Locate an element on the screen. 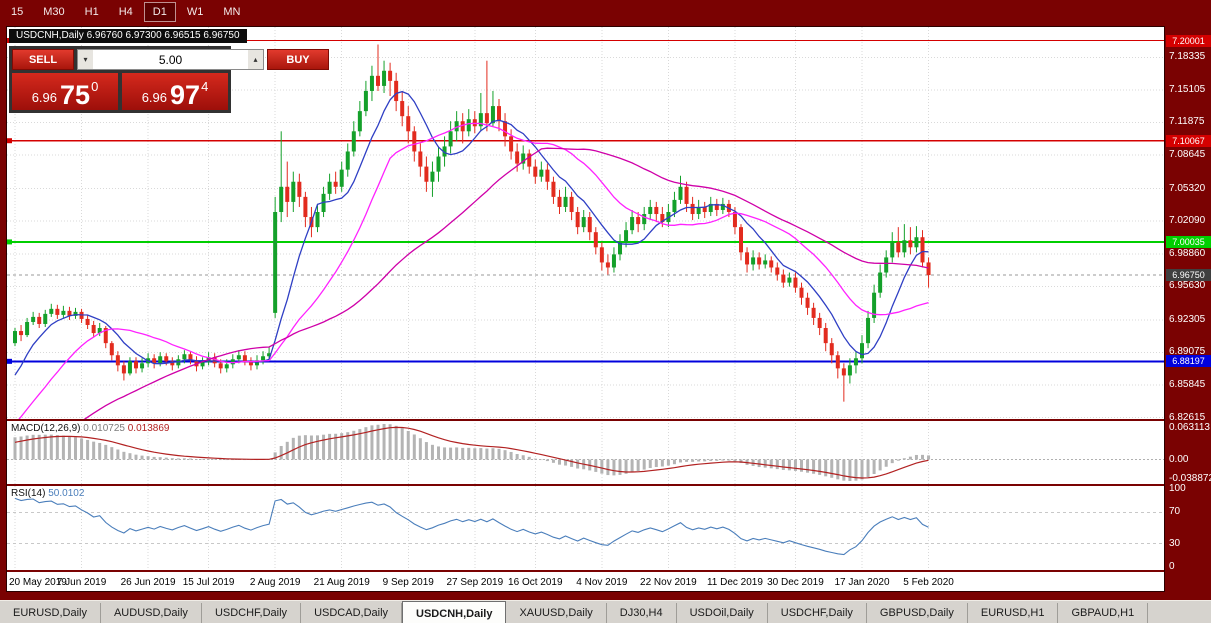 Image resolution: width=1211 pixels, height=623 pixels. buy-price-base: 6.96 is located at coordinates (154, 97).